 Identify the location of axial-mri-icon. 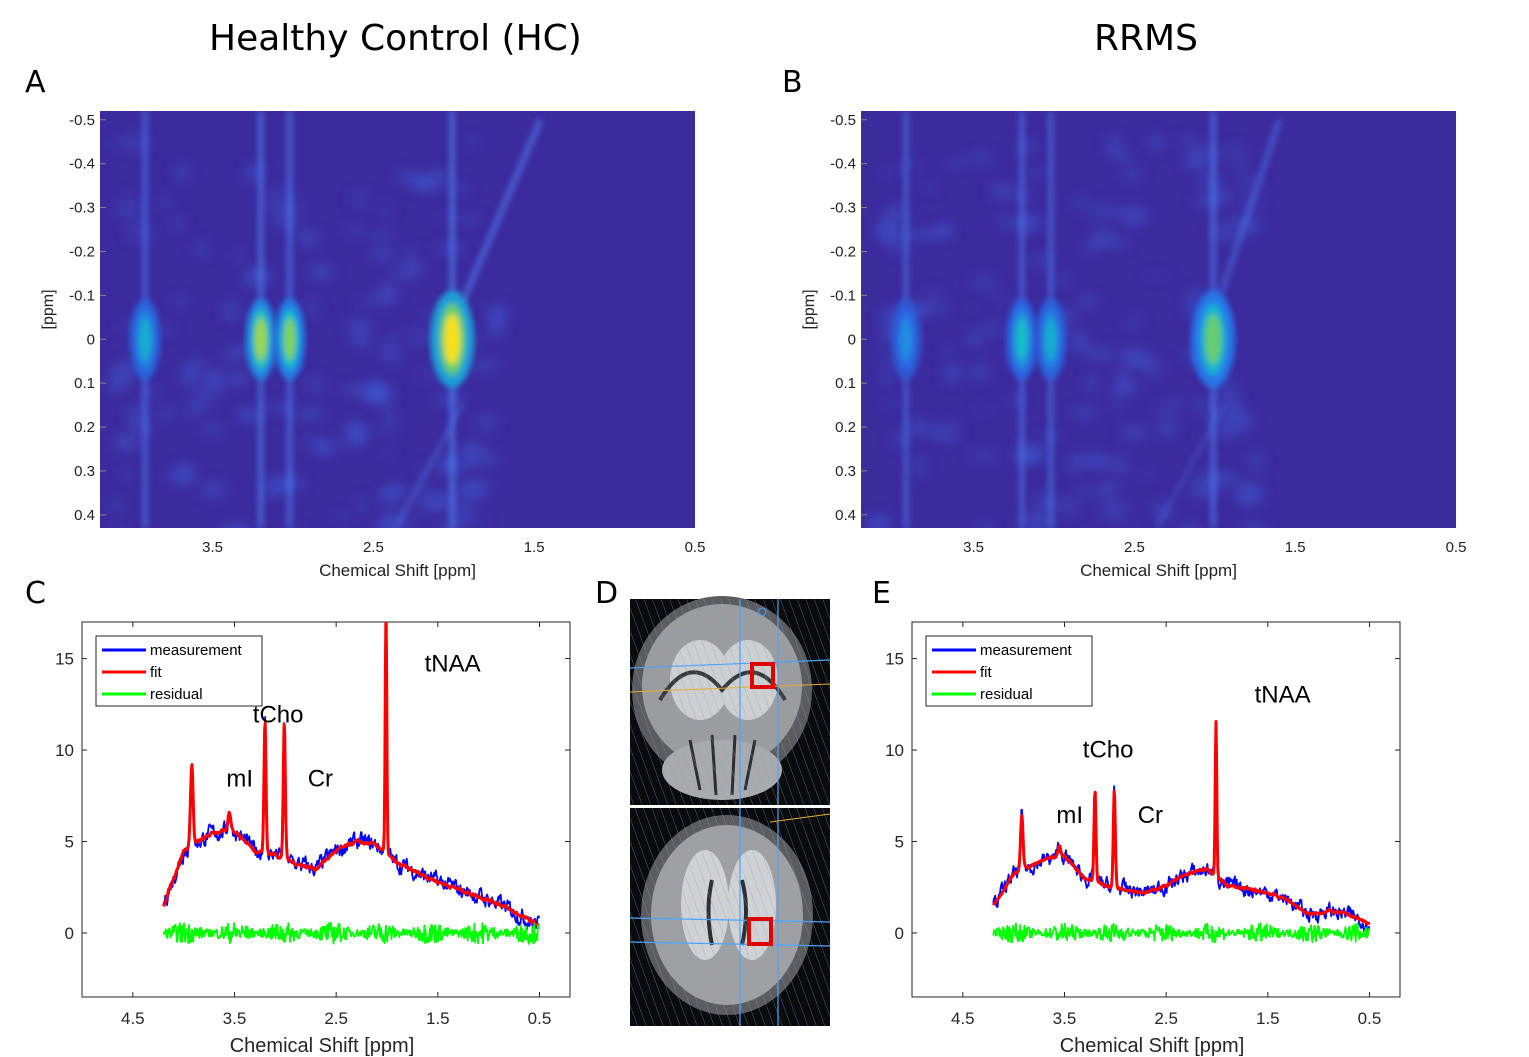
(730, 917).